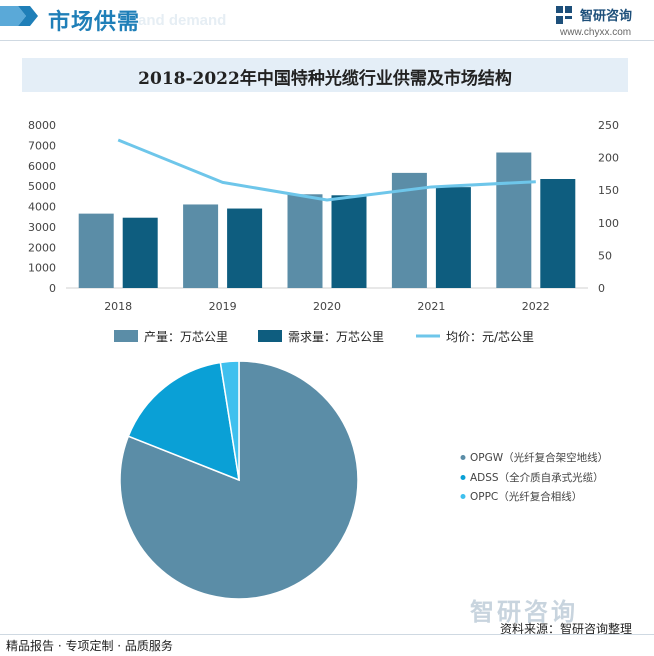  I want to click on y-tick-label: 2000, so click(42, 247).